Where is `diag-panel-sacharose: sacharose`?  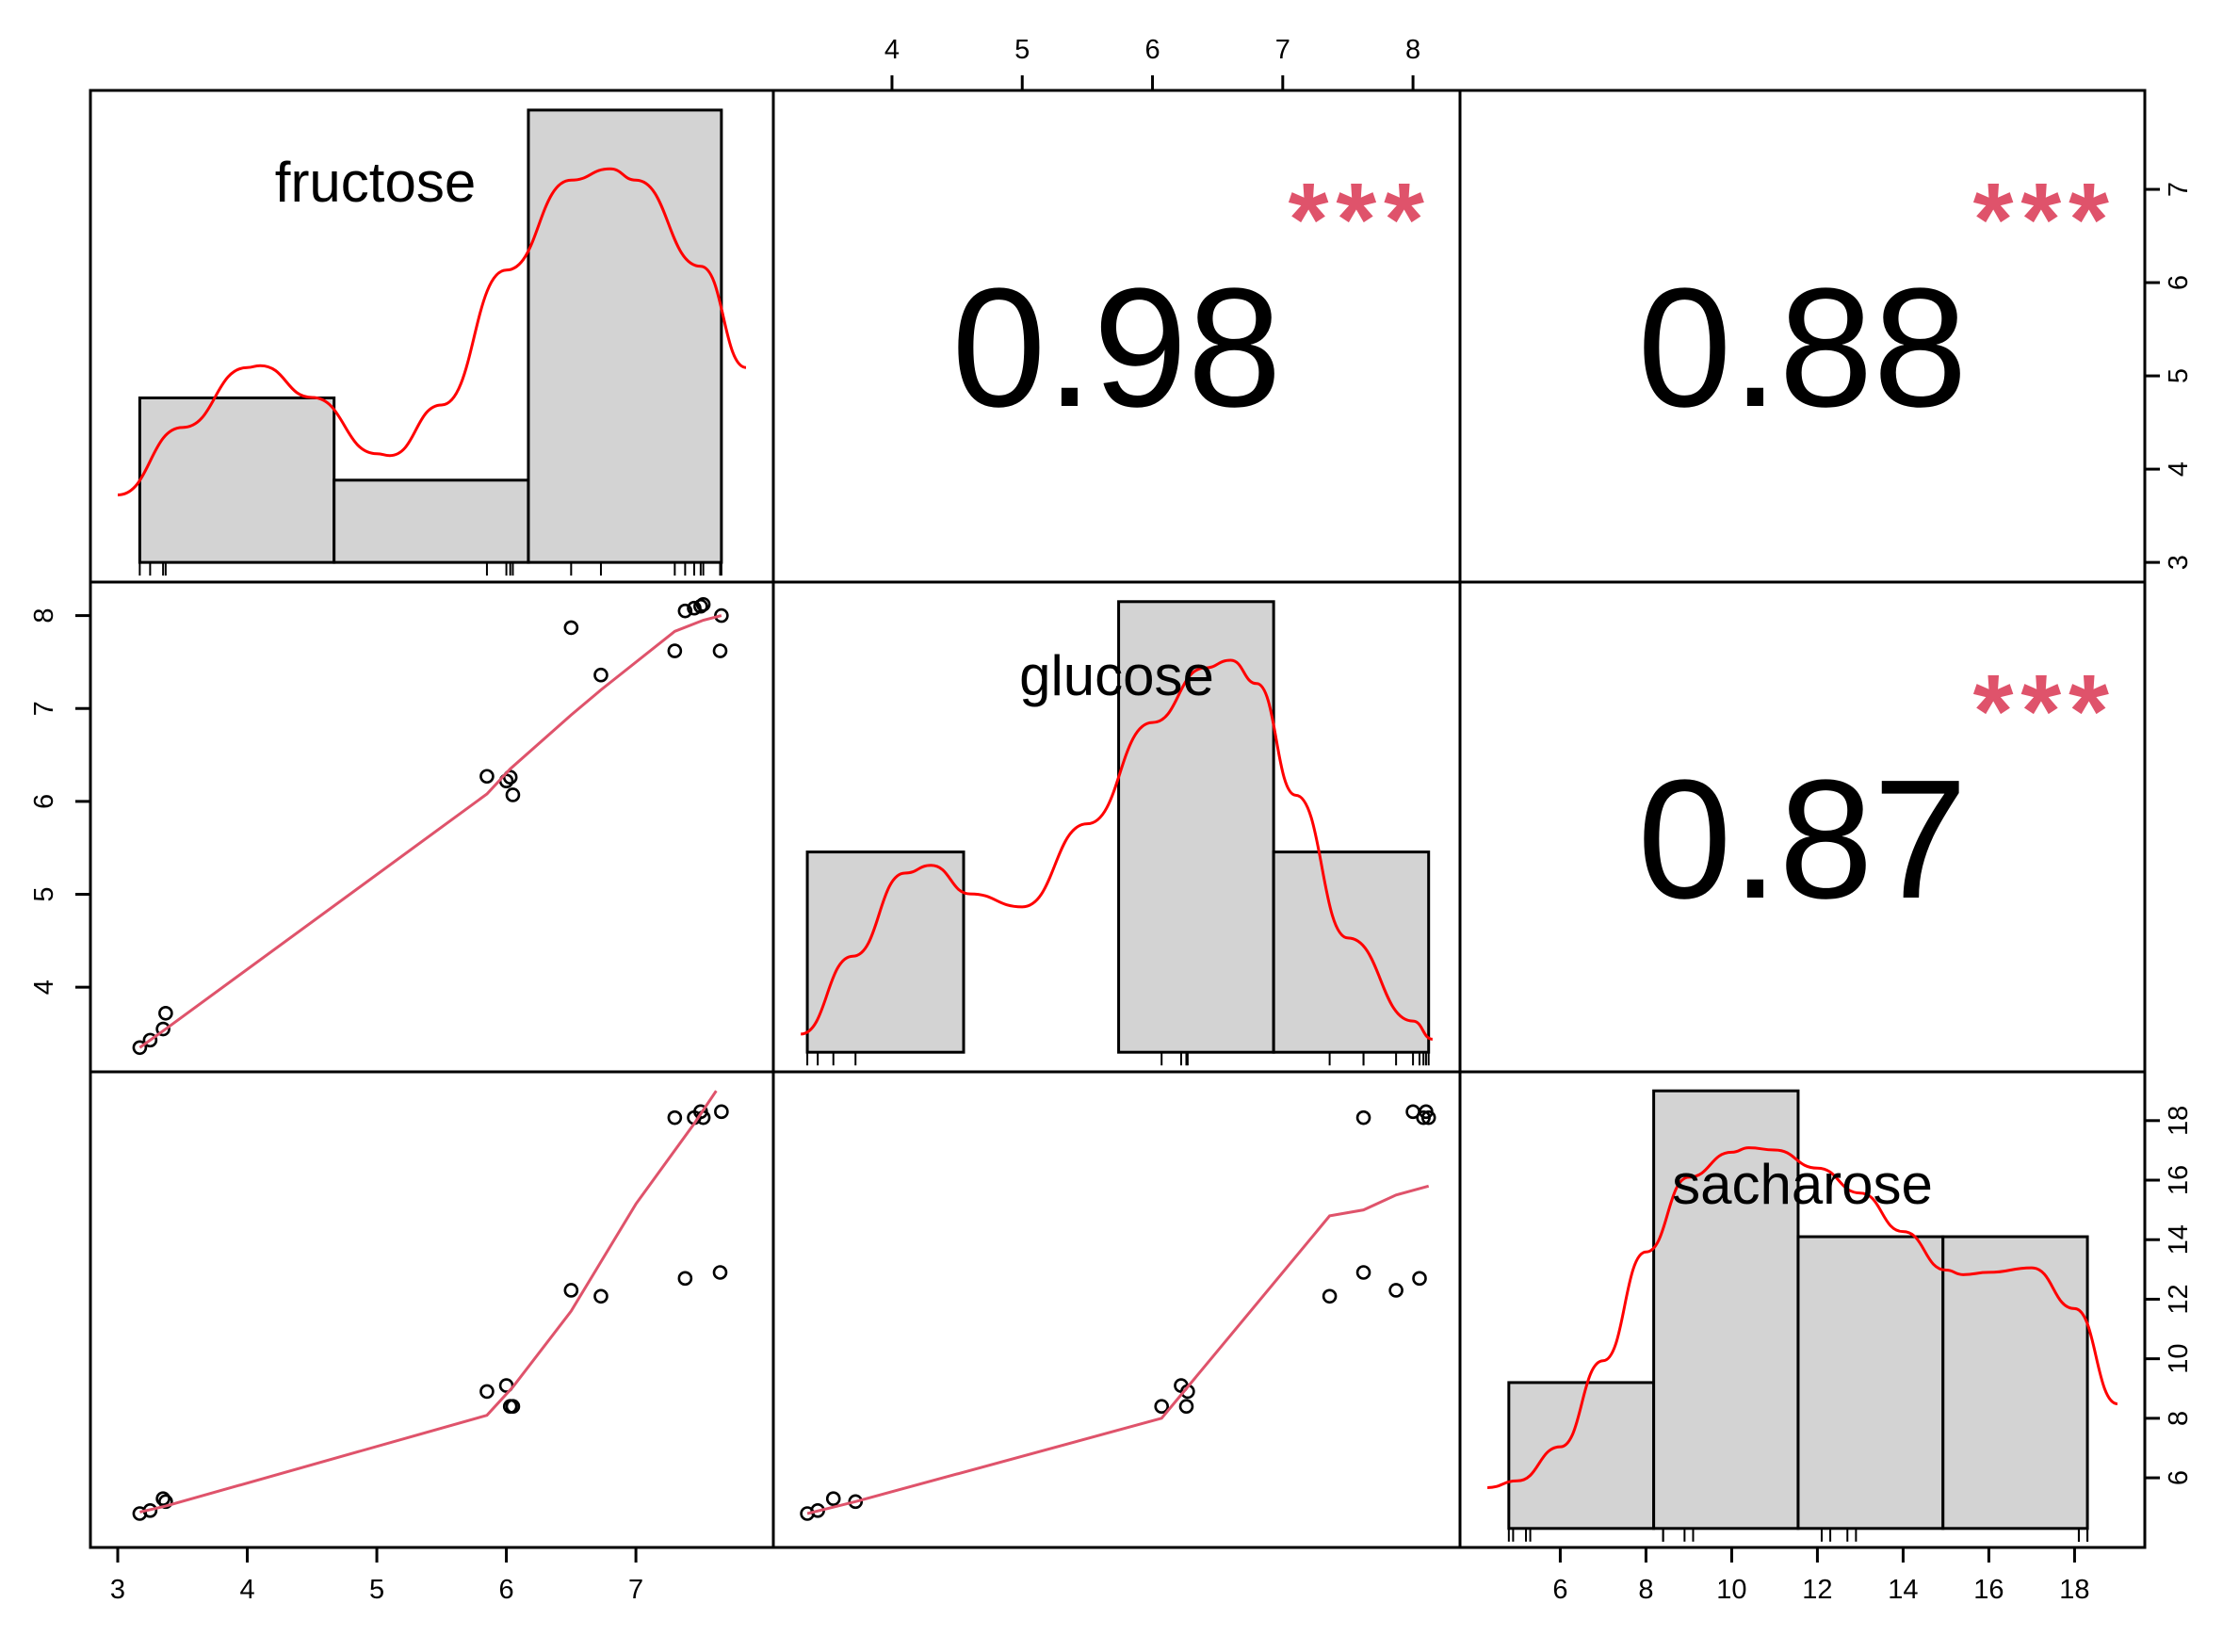
diag-panel-sacharose: sacharose is located at coordinates (1802, 1315).